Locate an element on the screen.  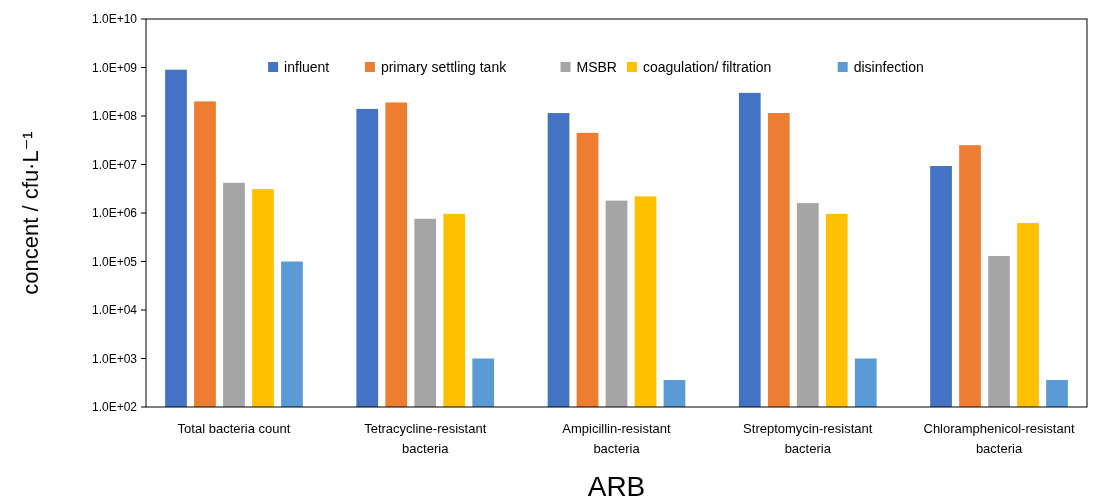
x-tick-label: Tetracycline-resistant bacteria is located at coordinates (425, 438).